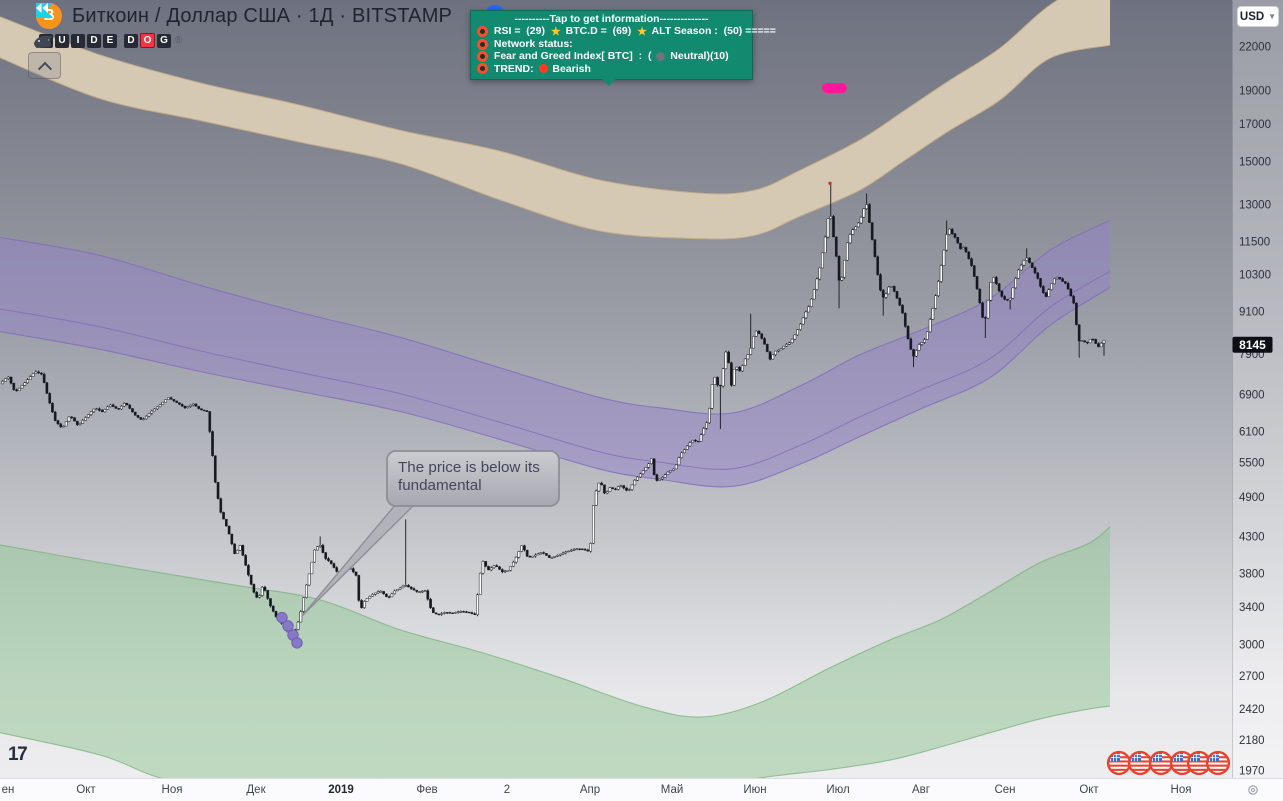  What do you see at coordinates (1252, 574) in the screenshot?
I see `price-tick-label: 3800` at bounding box center [1252, 574].